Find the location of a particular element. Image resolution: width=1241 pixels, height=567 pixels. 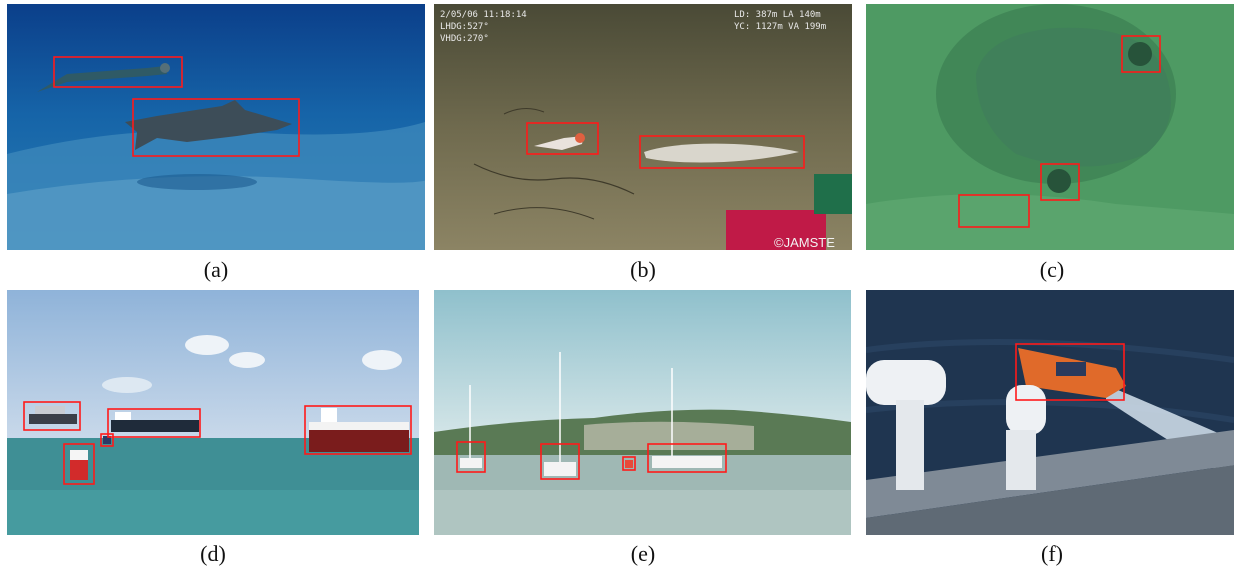

bbox-speedboat is located at coordinates (1070, 372).